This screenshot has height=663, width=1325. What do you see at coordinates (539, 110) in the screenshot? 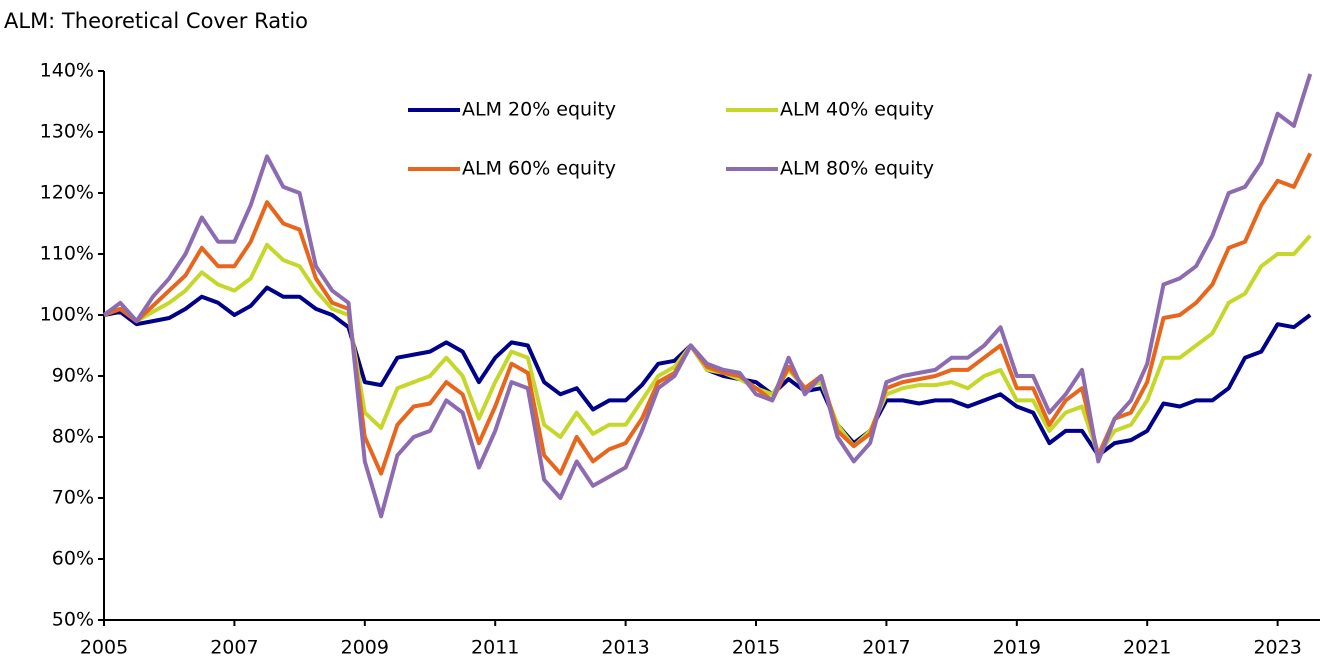
I see `legend-label: ALM 20% equity` at bounding box center [539, 110].